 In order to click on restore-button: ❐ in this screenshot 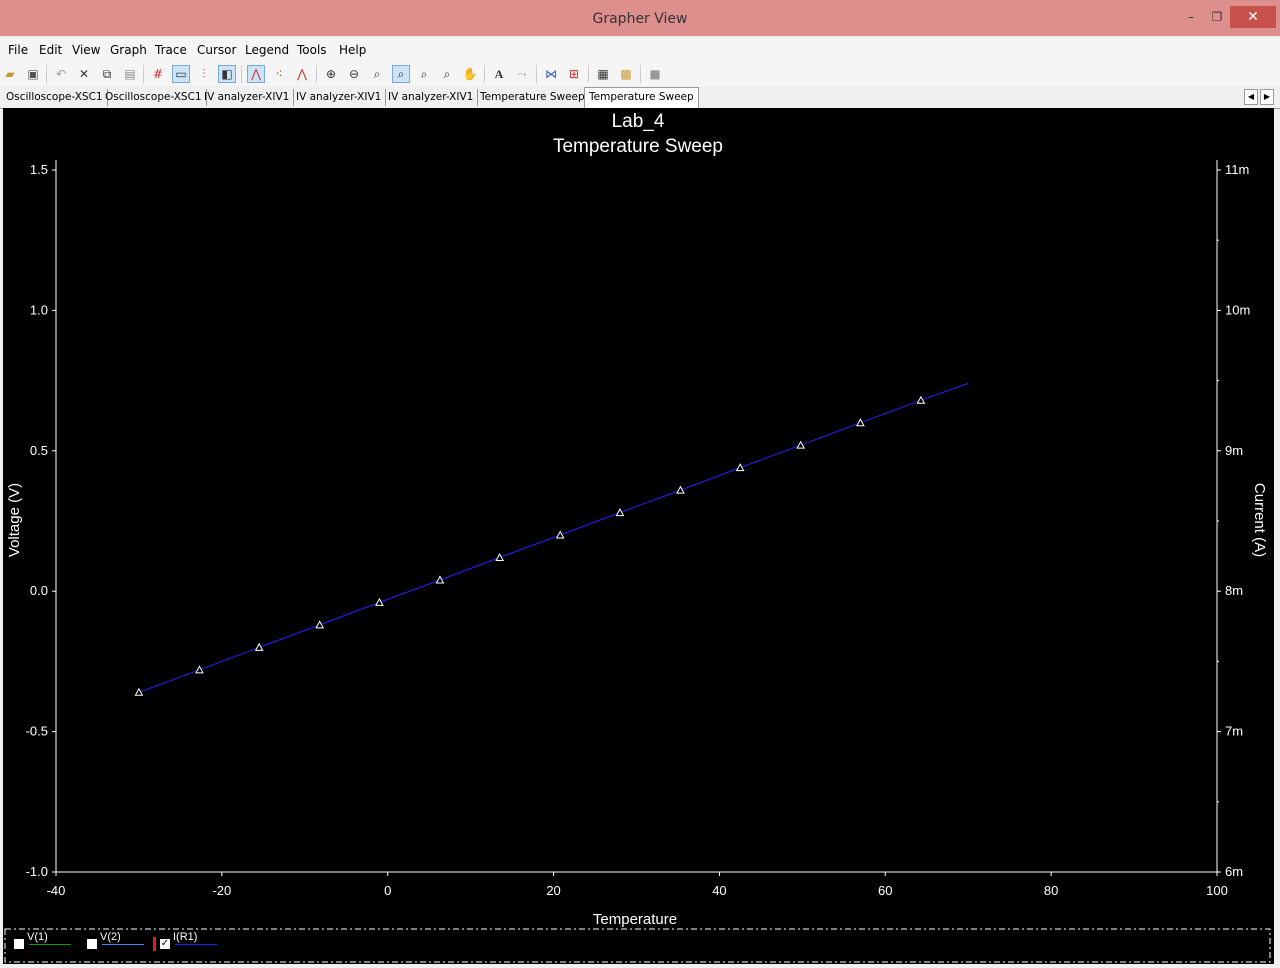, I will do `click(1217, 17)`.